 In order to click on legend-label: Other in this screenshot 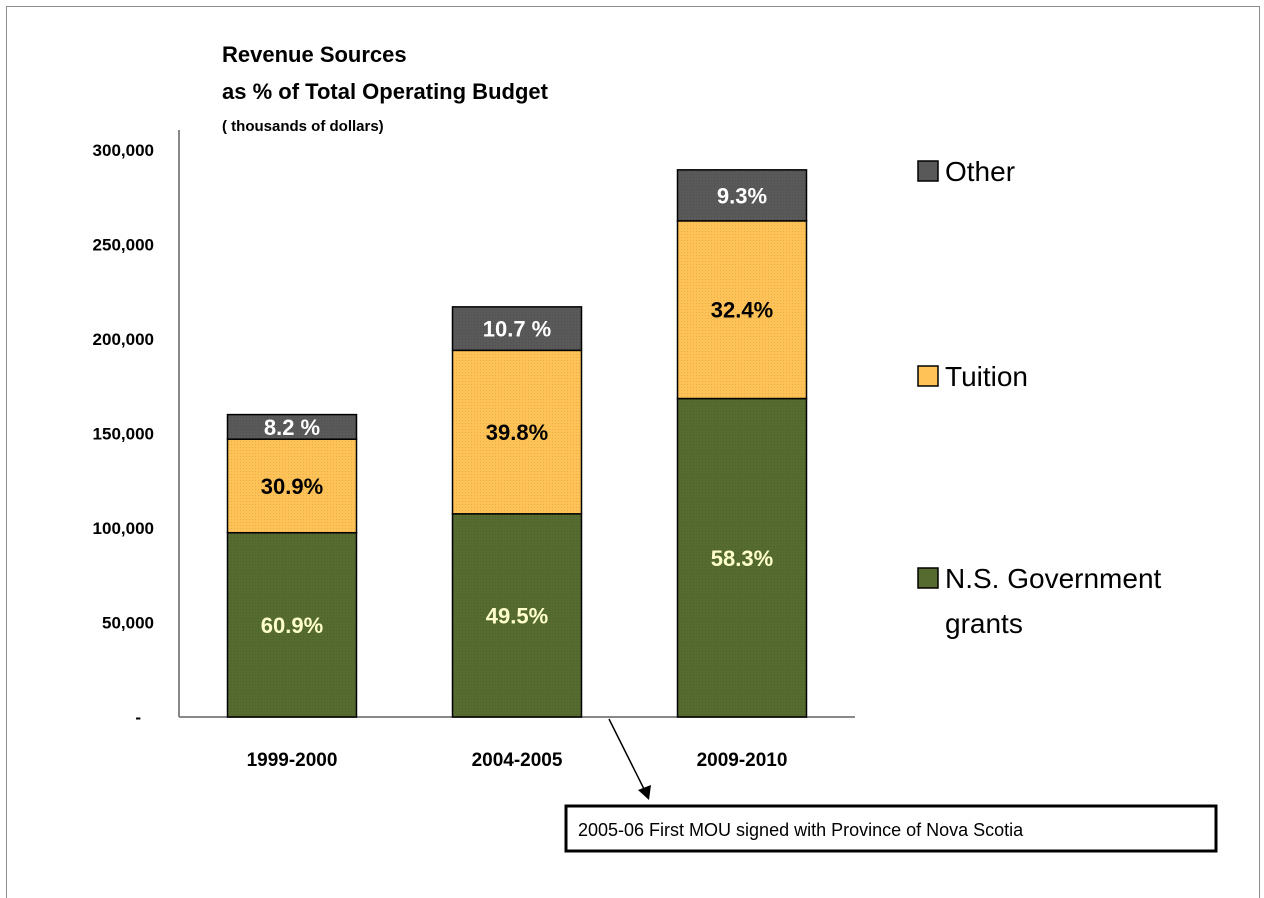, I will do `click(980, 171)`.